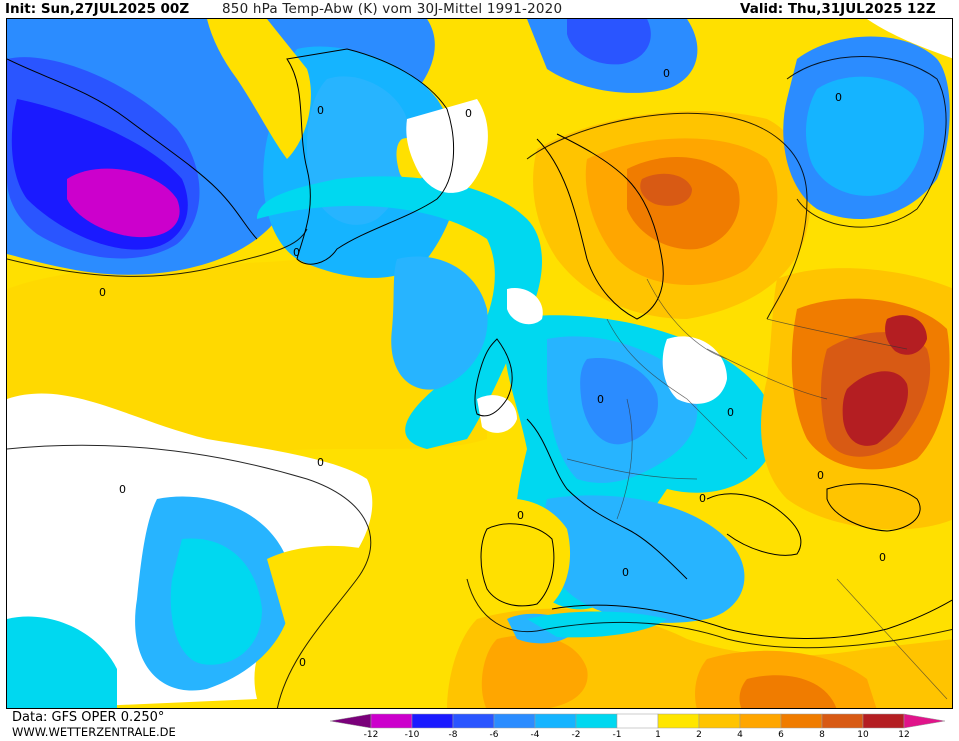  What do you see at coordinates (412, 735) in the screenshot?
I see `legend-tick-label: -10` at bounding box center [412, 735].